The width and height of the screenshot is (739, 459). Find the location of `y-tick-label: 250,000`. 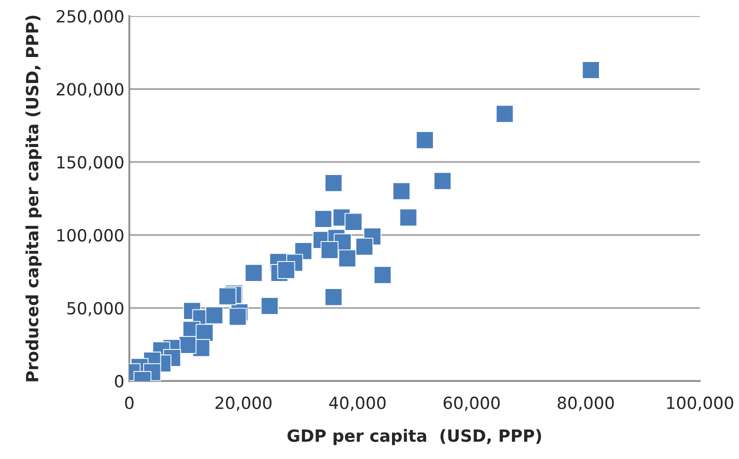

y-tick-label: 250,000 is located at coordinates (90, 17).